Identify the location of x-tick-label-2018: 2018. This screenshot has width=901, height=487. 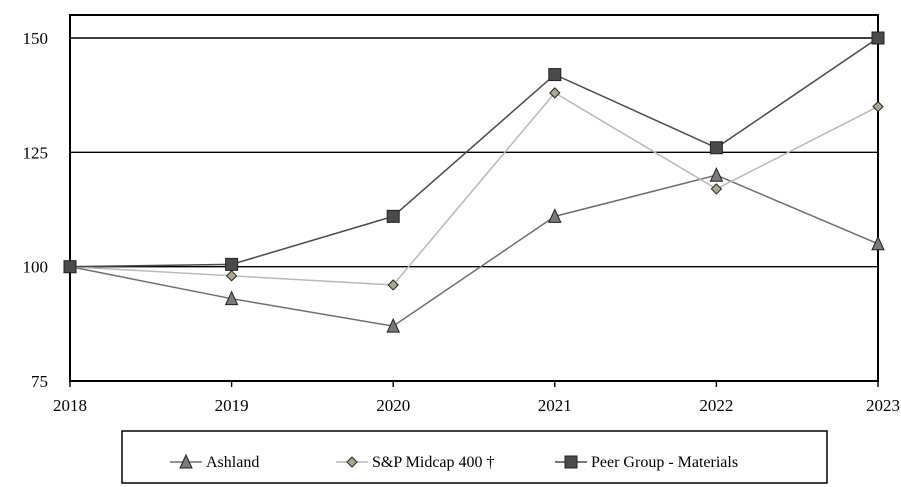
(70, 405).